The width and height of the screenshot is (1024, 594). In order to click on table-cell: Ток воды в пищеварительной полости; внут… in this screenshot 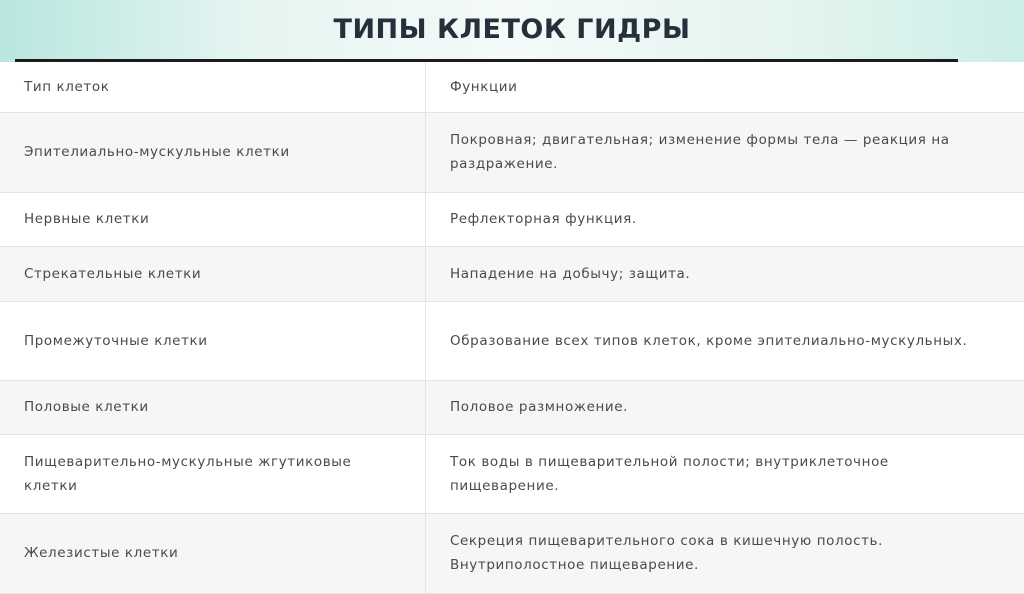, I will do `click(725, 473)`.